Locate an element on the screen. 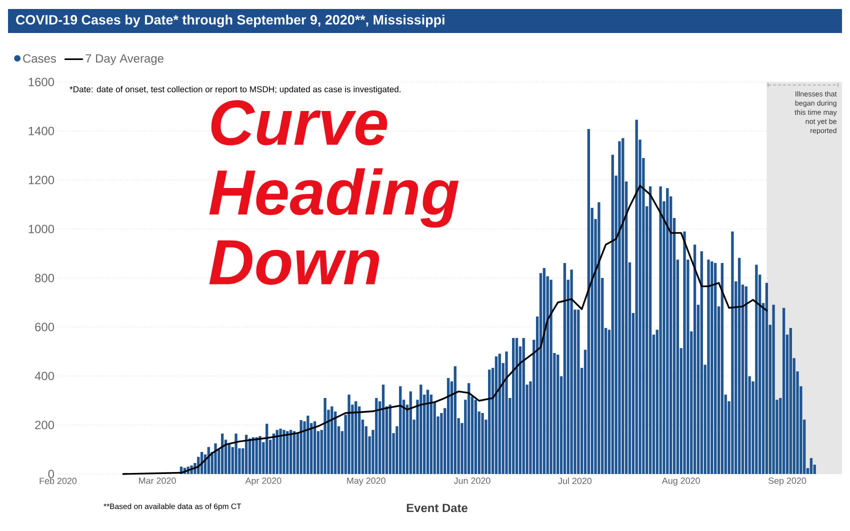  y-tick-label: 400 is located at coordinates (44, 376).